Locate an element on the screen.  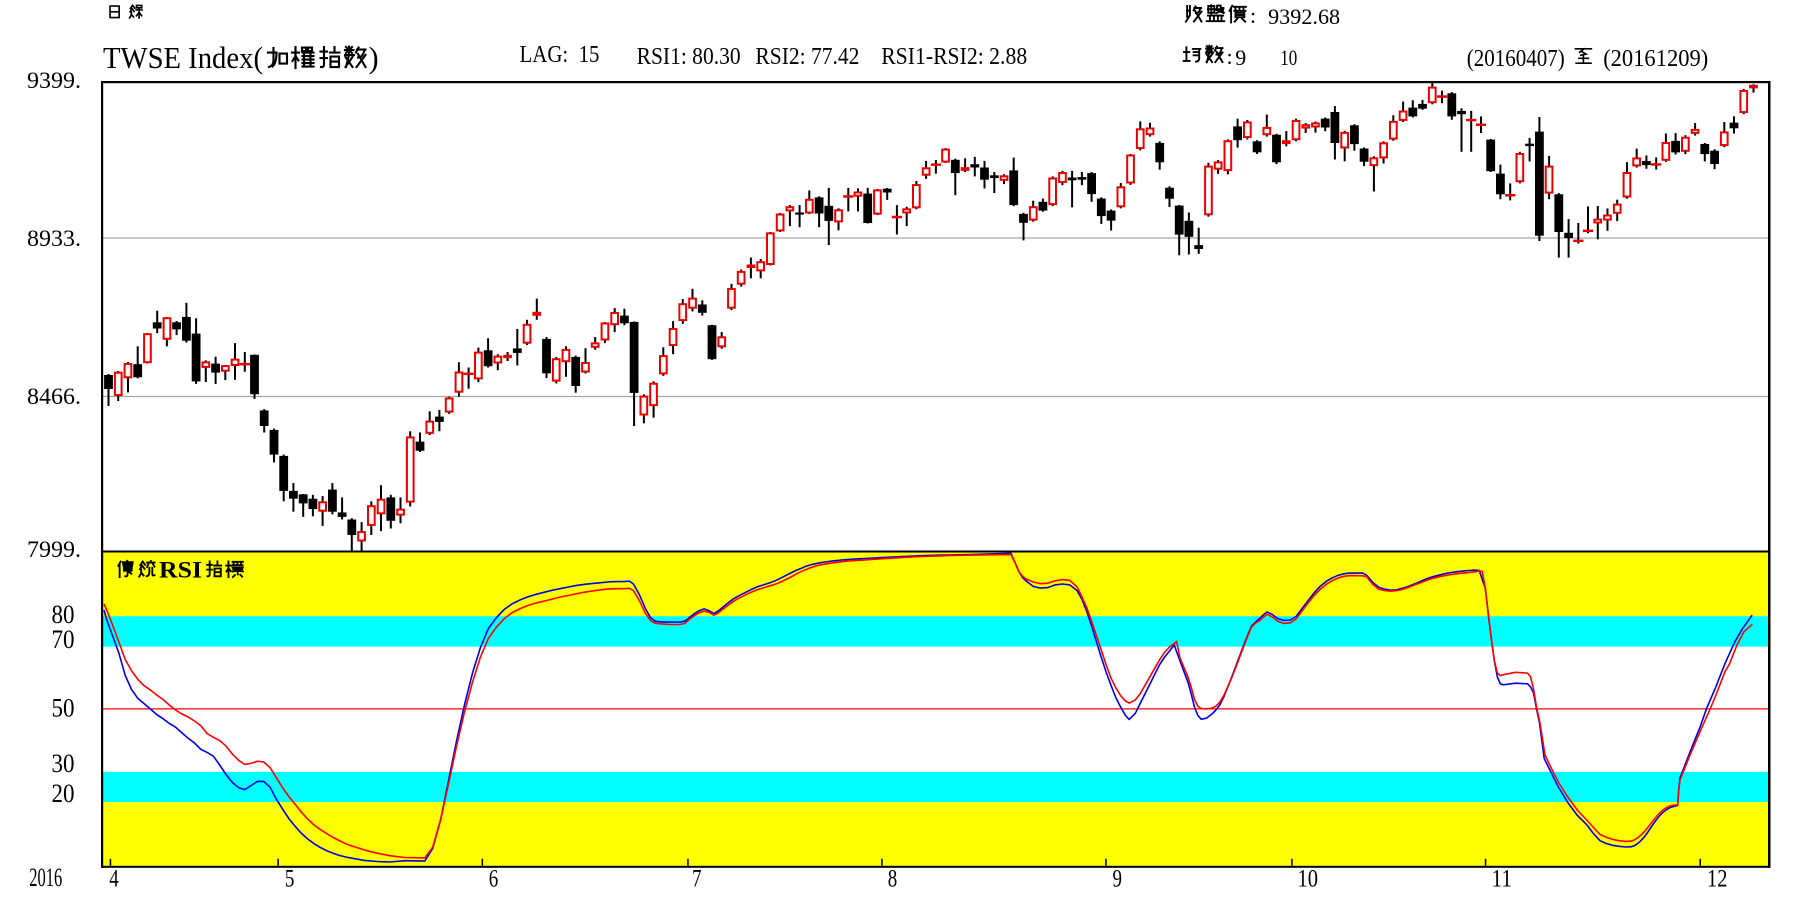
svg-text: 9392.68 is located at coordinates (1304, 16).